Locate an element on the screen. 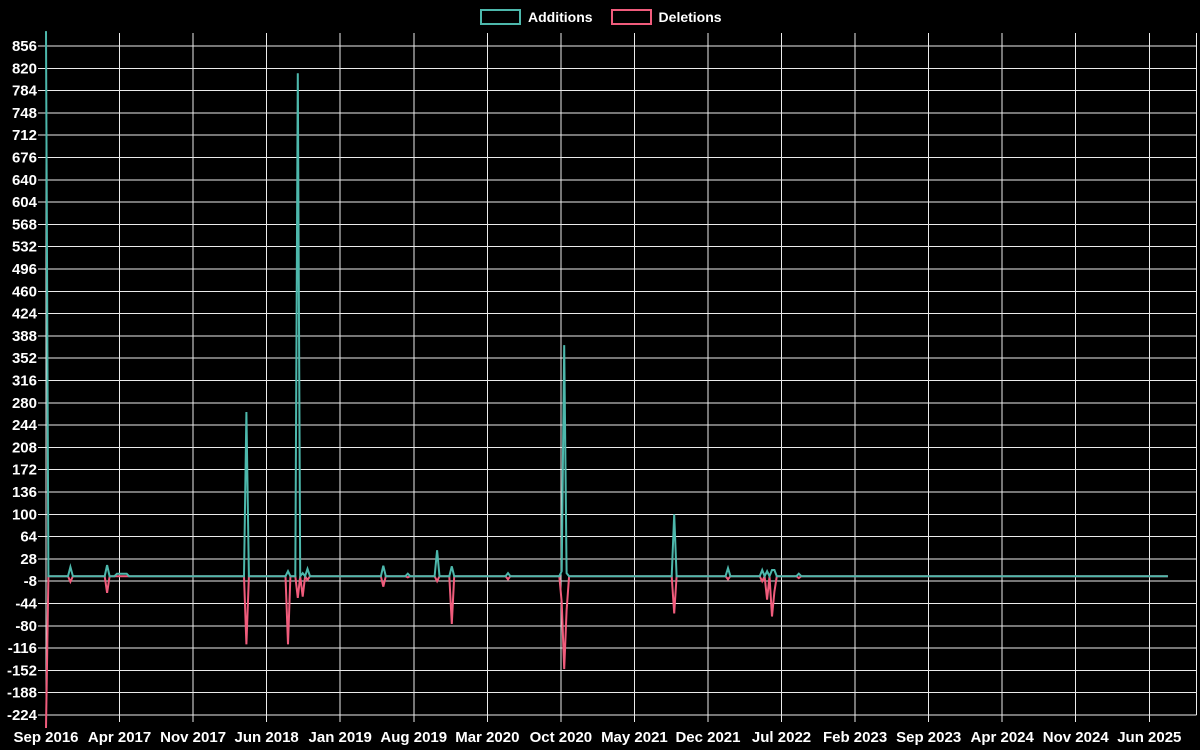 This screenshot has height=750, width=1200. x-tick-label: Oct 2020 is located at coordinates (561, 737).